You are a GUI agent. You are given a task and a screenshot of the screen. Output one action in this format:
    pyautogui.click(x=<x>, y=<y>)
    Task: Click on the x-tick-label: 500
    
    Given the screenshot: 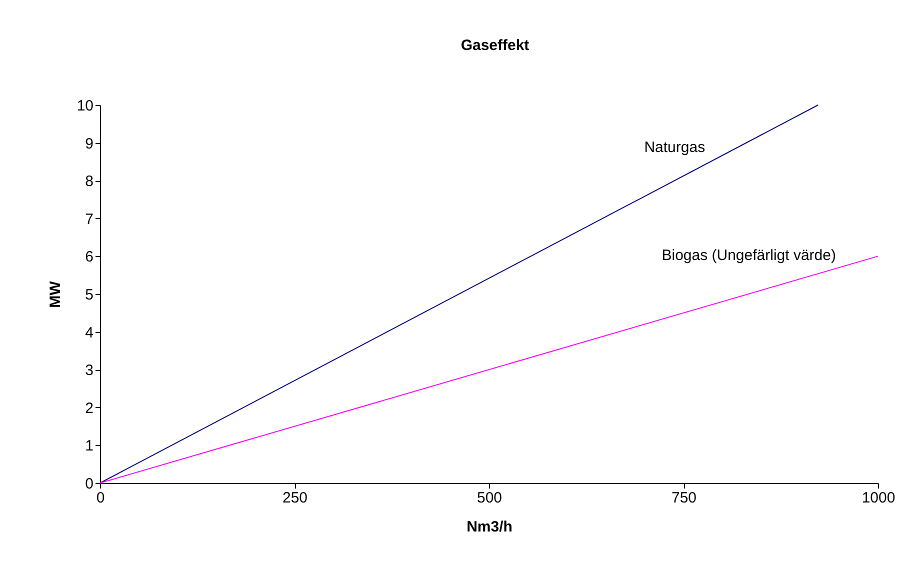 What is the action you would take?
    pyautogui.click(x=489, y=498)
    